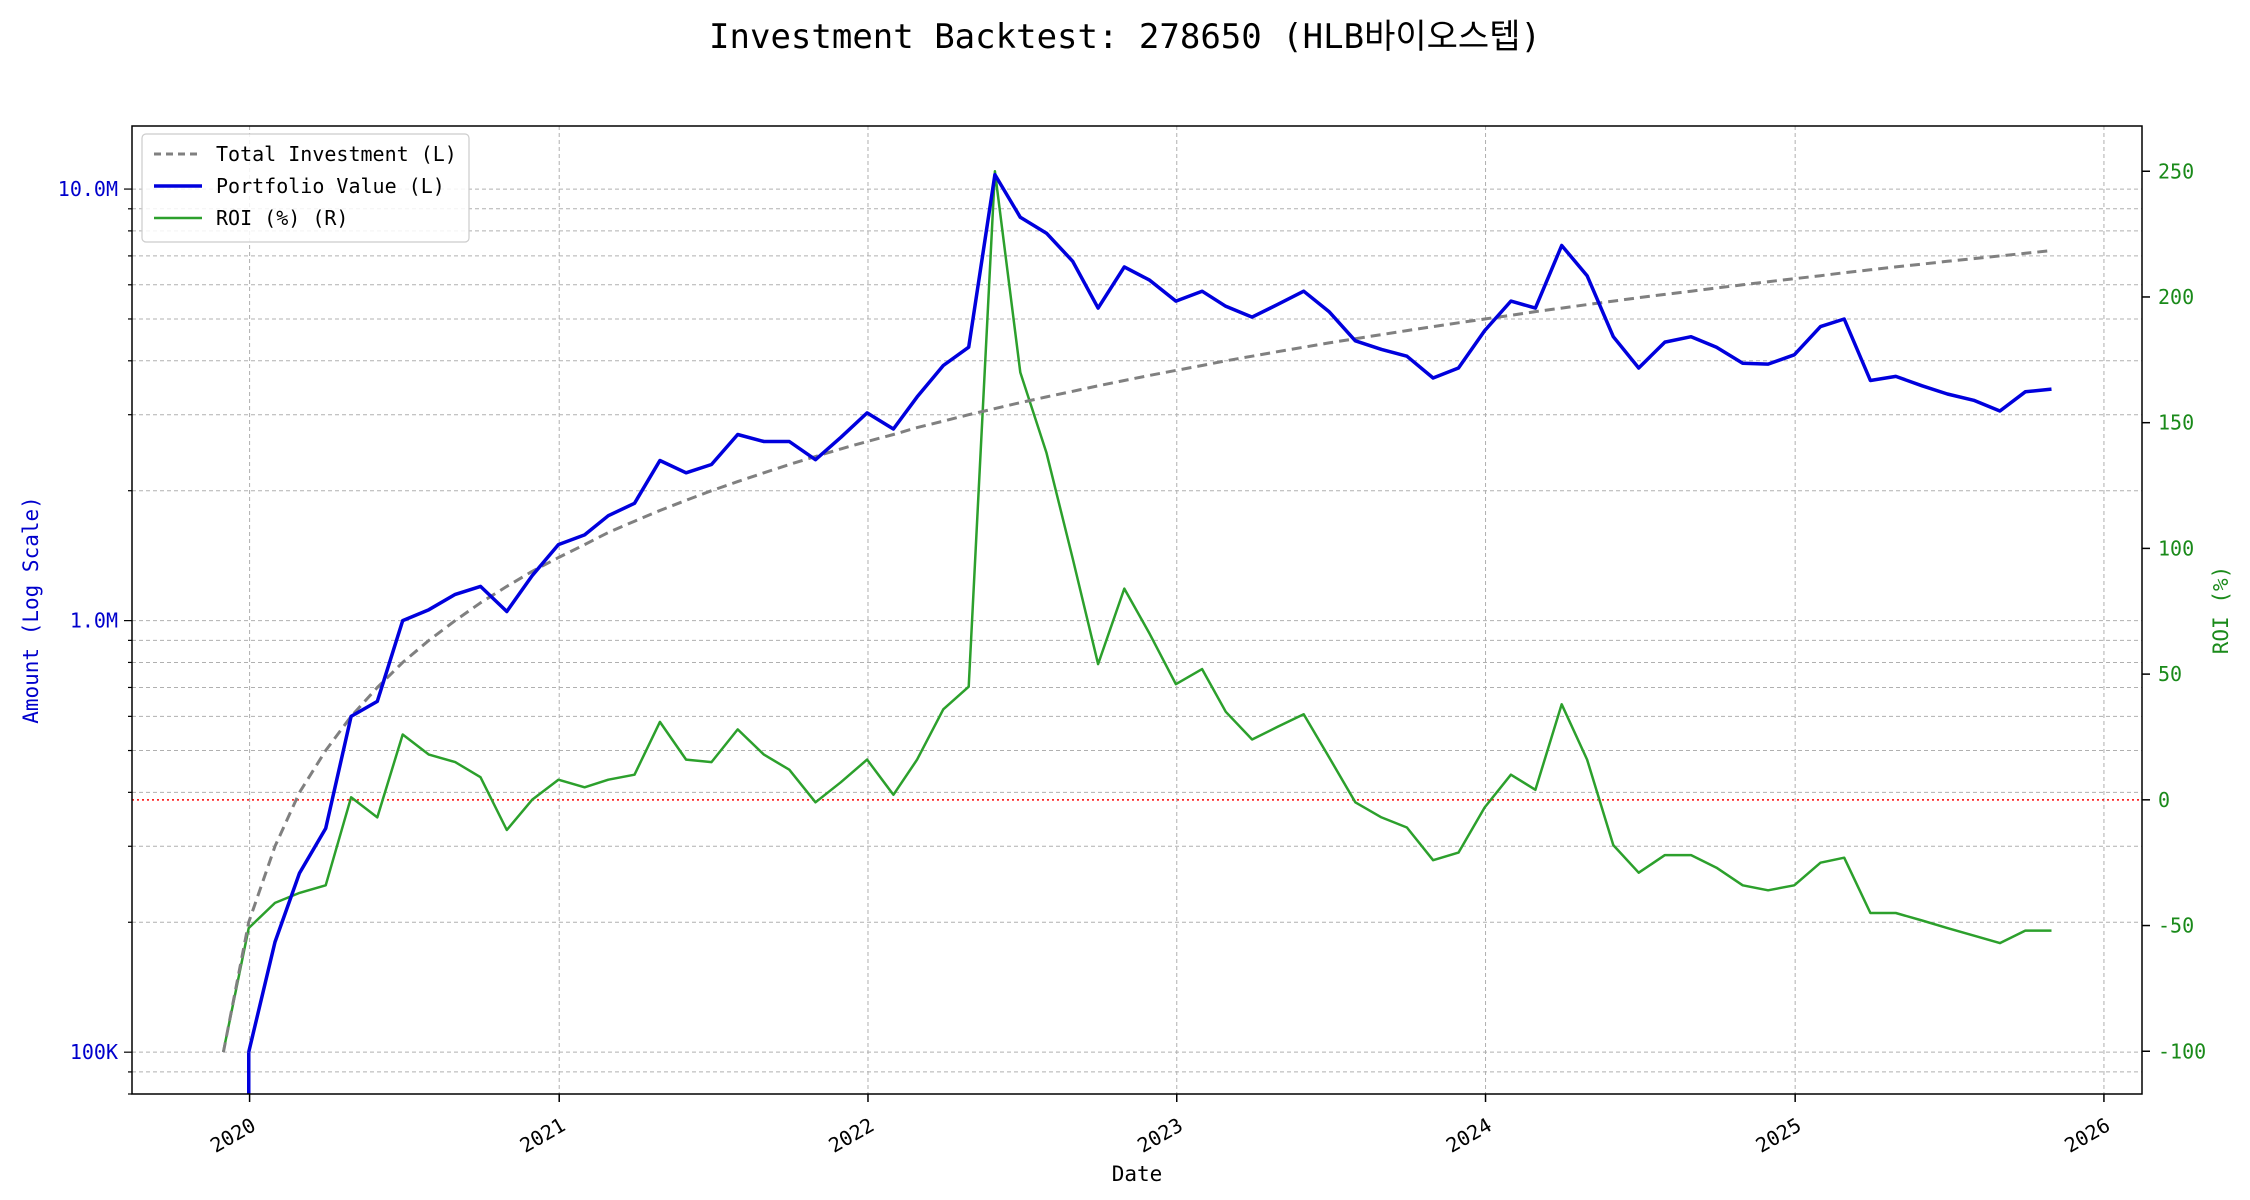 The image size is (2250, 1200). What do you see at coordinates (330, 186) in the screenshot?
I see `legend-label: Portfolio Value (L)` at bounding box center [330, 186].